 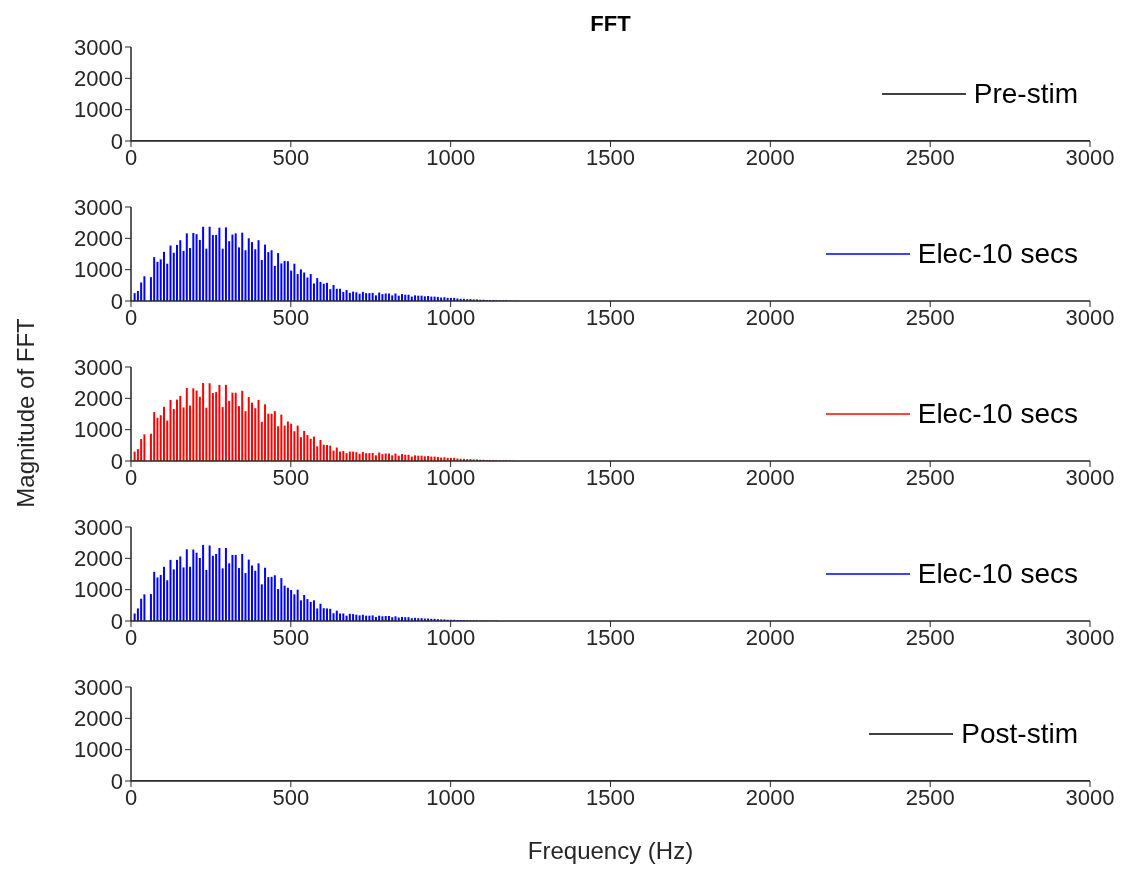 I want to click on legend-label: Post-stim, so click(x=1019, y=734).